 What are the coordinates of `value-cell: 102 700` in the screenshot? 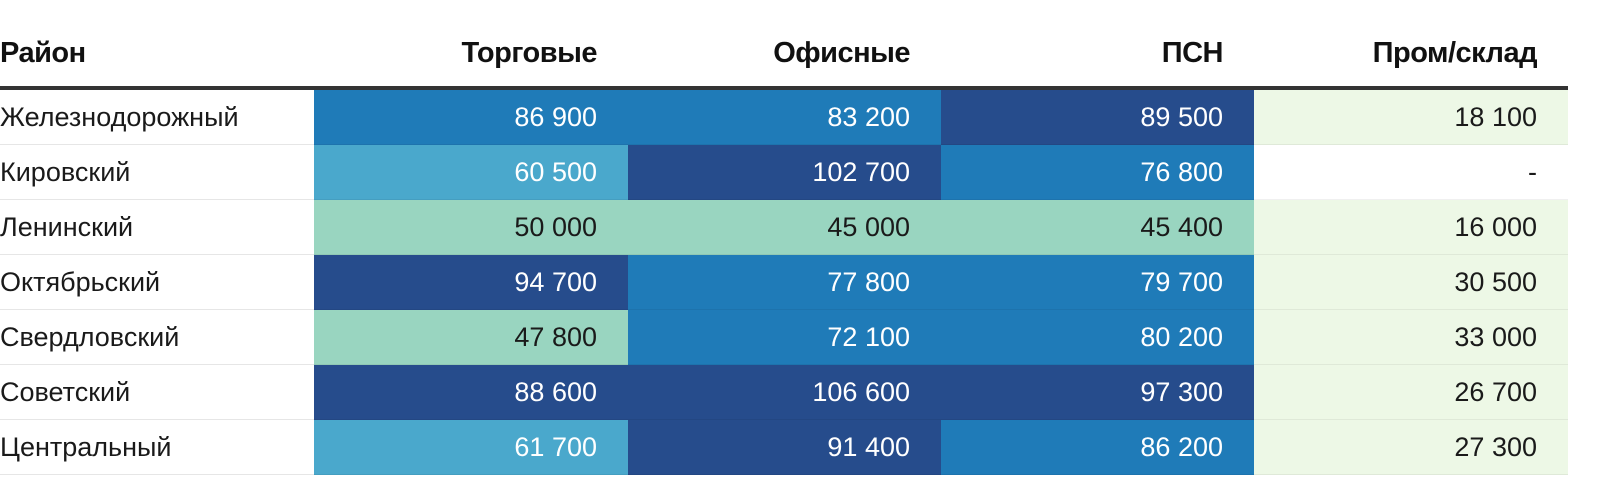 It's located at (784, 172).